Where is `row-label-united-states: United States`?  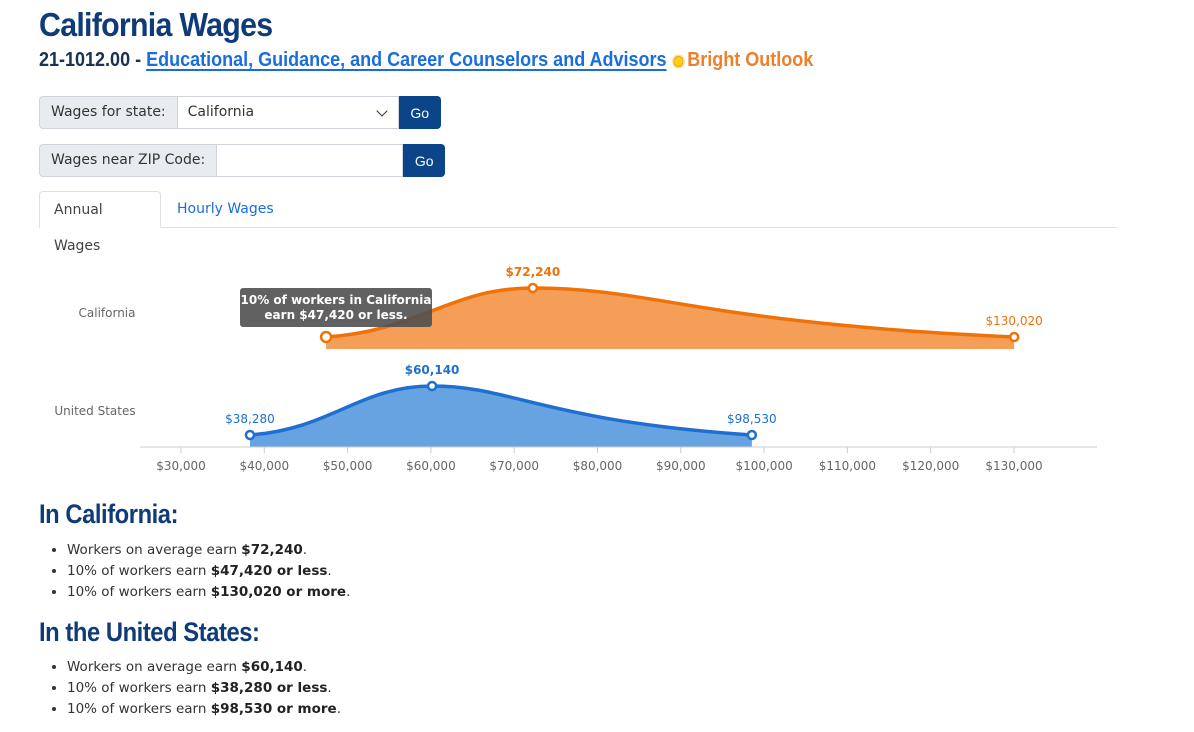
row-label-united-states: United States is located at coordinates (94, 411).